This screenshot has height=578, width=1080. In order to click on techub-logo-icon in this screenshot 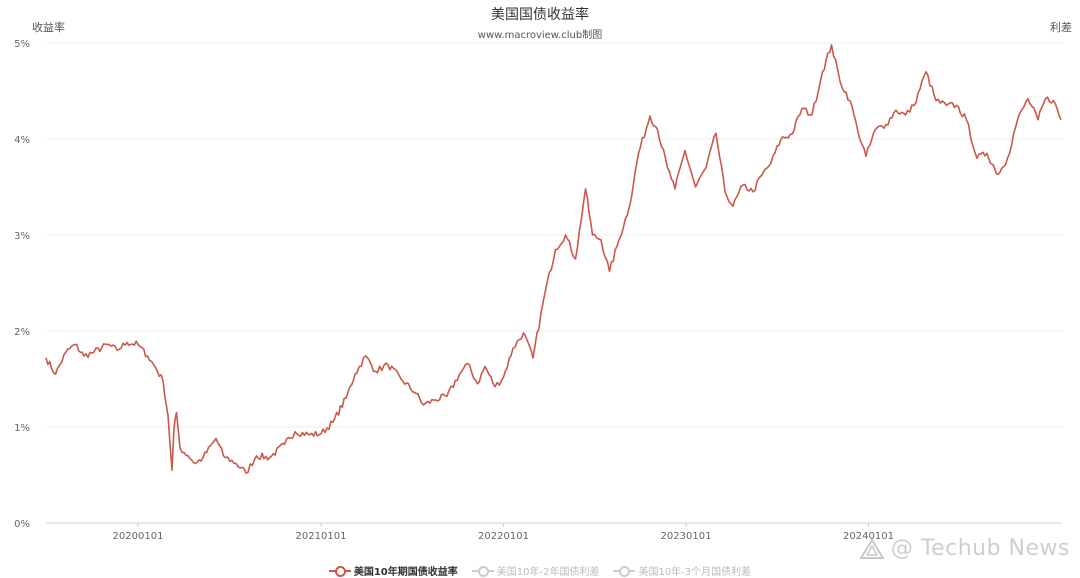, I will do `click(872, 548)`.